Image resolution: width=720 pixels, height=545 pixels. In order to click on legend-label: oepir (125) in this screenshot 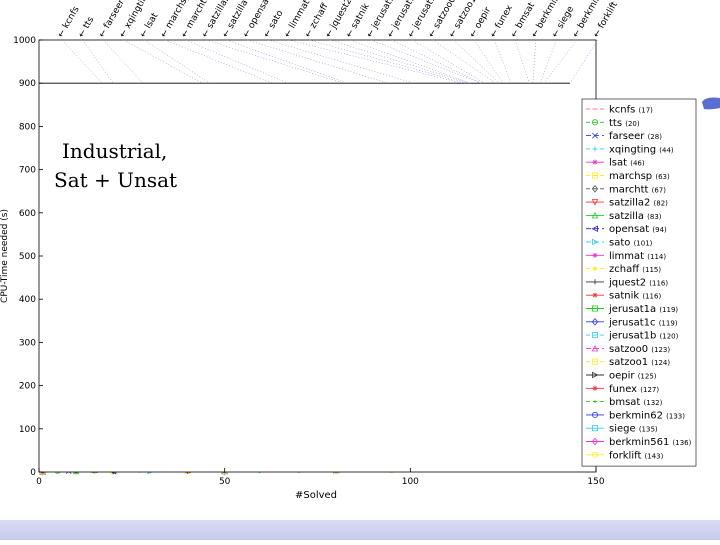, I will do `click(633, 376)`.